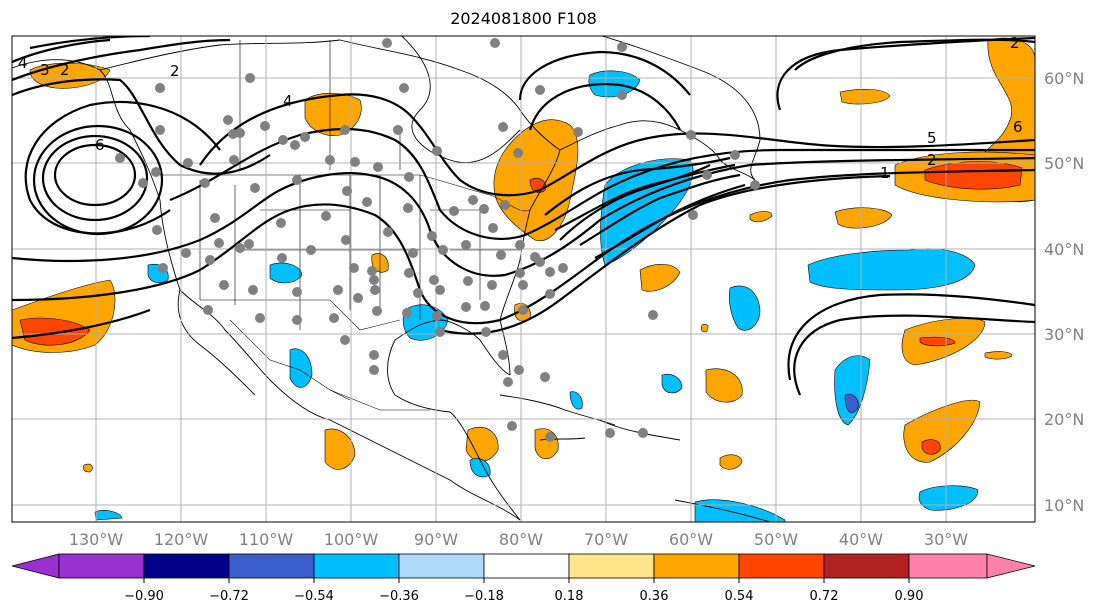 The height and width of the screenshot is (615, 1105). What do you see at coordinates (484, 596) in the screenshot?
I see `colorbar-tick-label: −0.18` at bounding box center [484, 596].